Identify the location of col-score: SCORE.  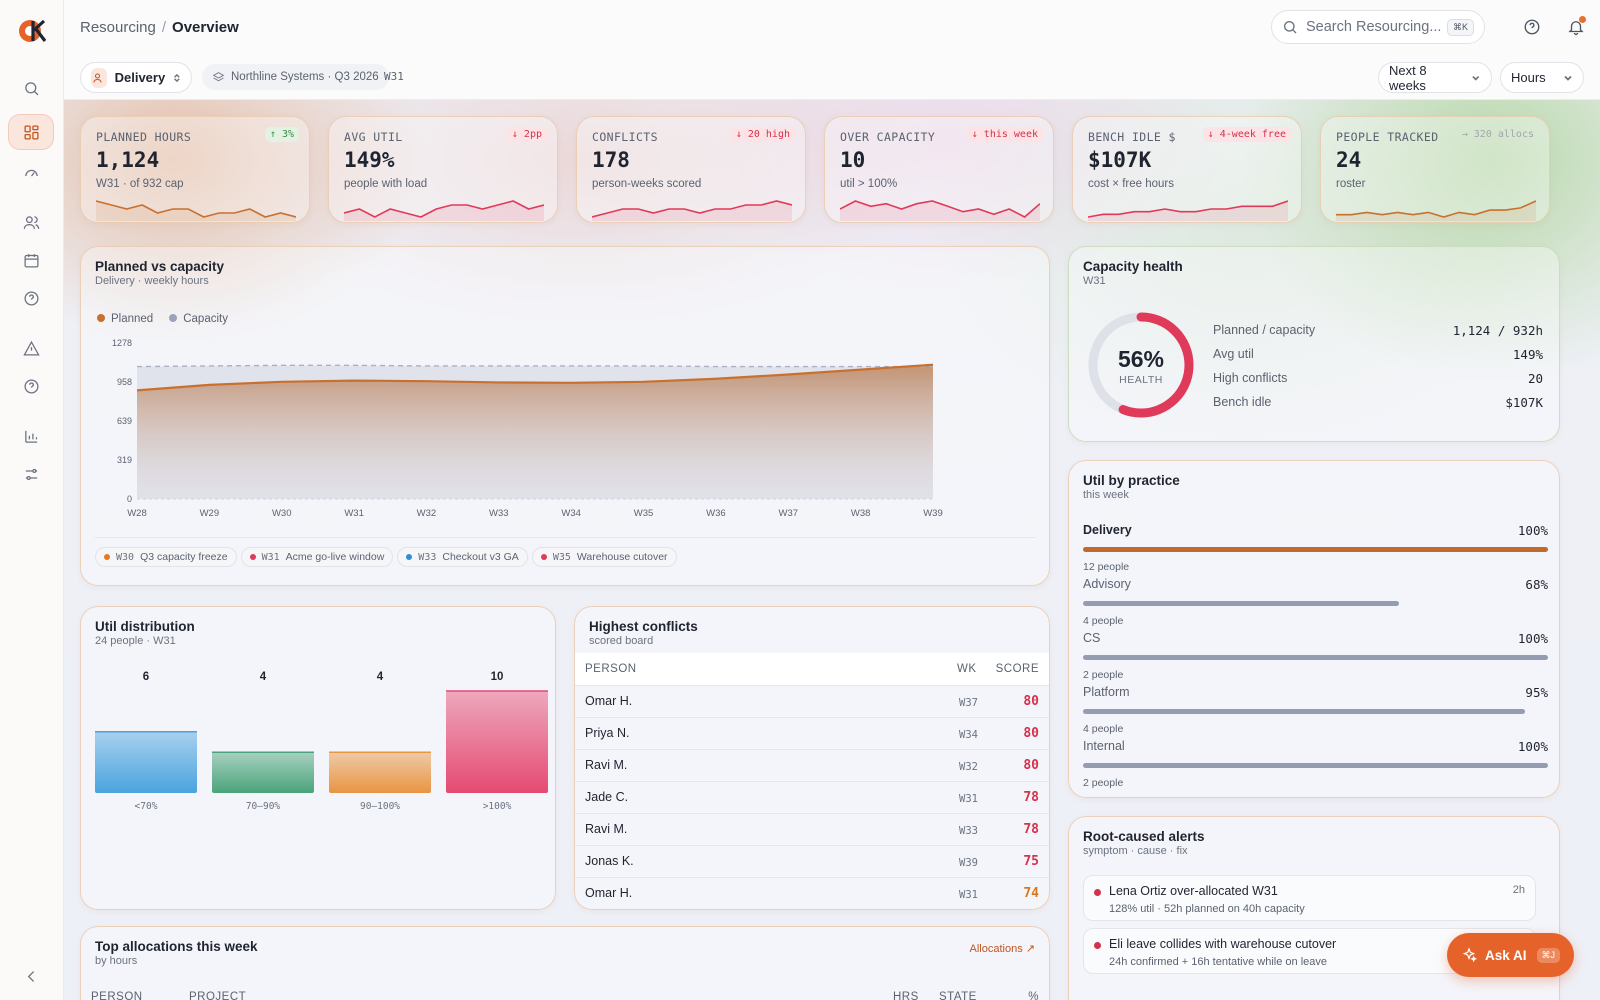
(1017, 669).